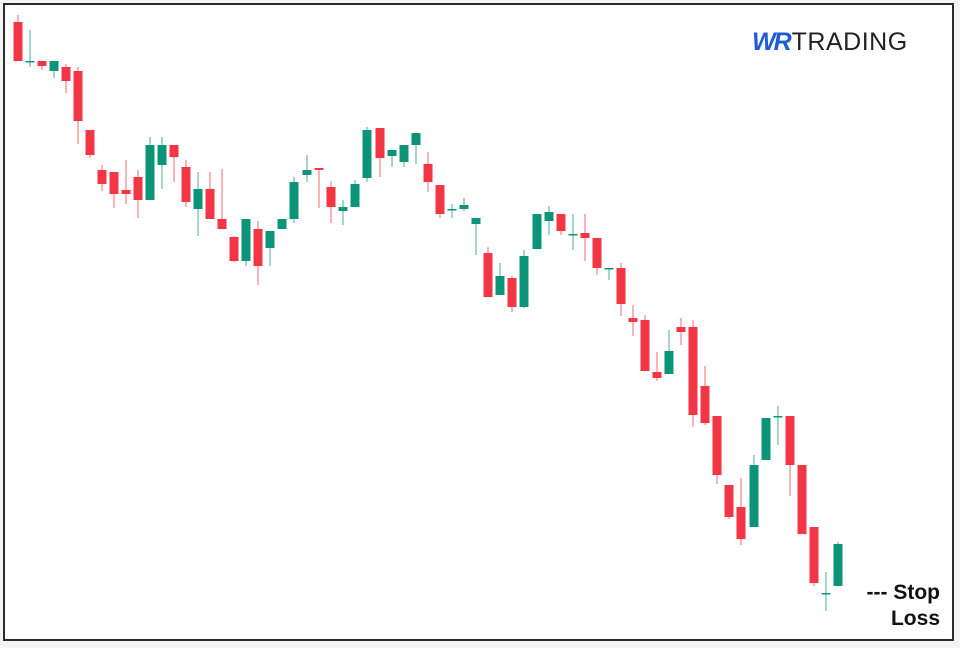 The image size is (960, 648). Describe the element at coordinates (895, 606) in the screenshot. I see `stop-loss-annotation: --- Stop Loss` at that location.